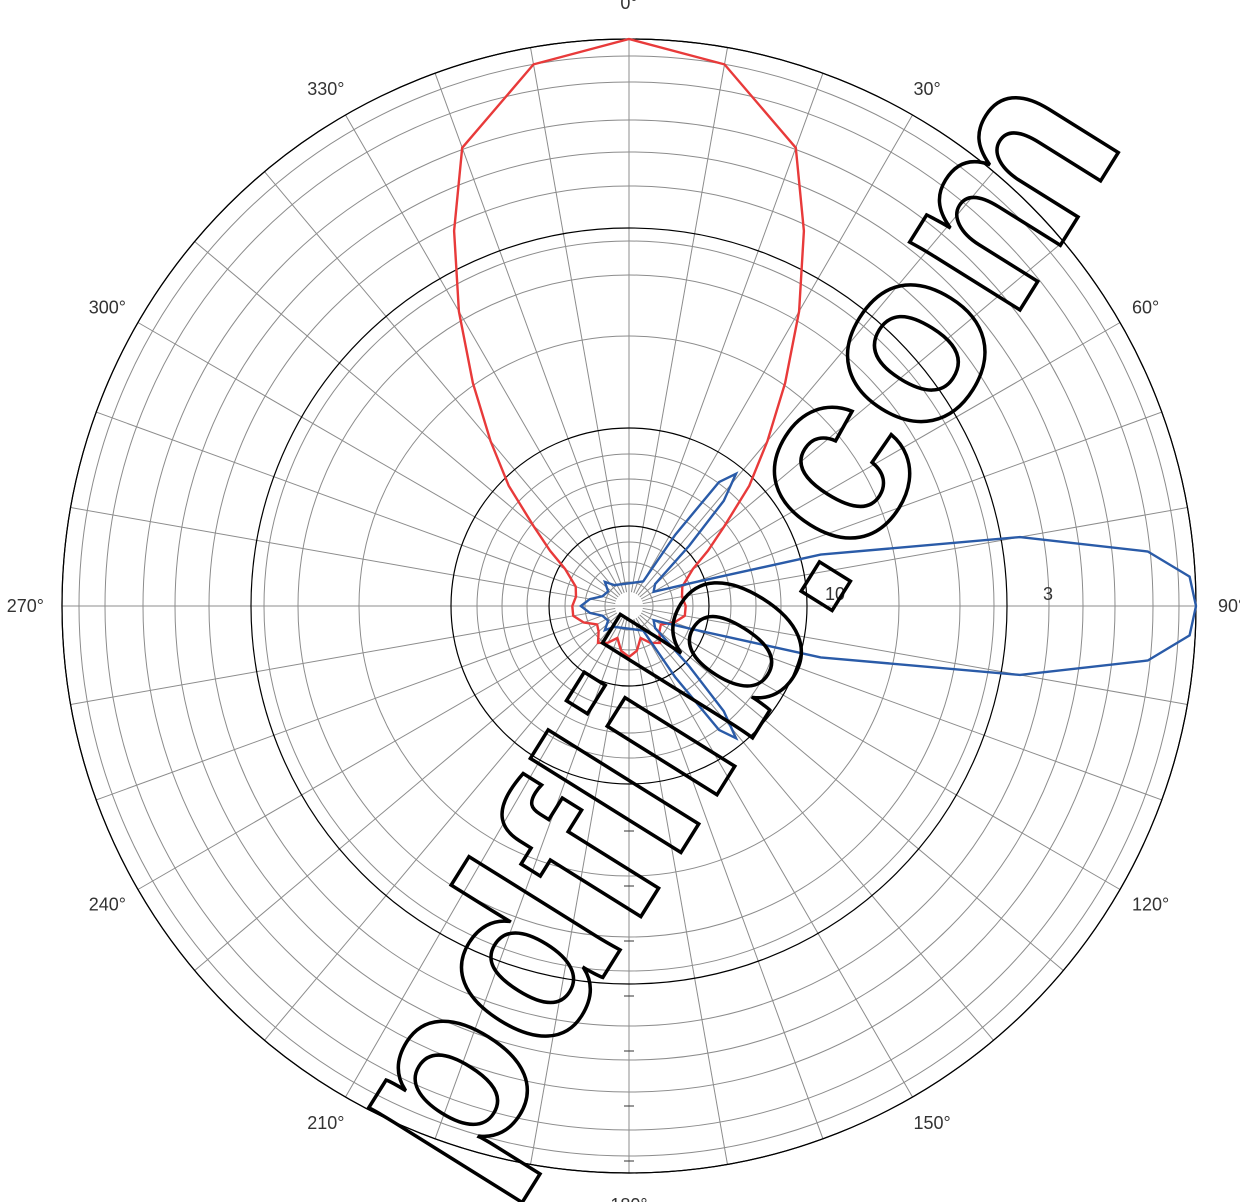  Describe the element at coordinates (107, 905) in the screenshot. I see `angle-label-240: 240°` at that location.